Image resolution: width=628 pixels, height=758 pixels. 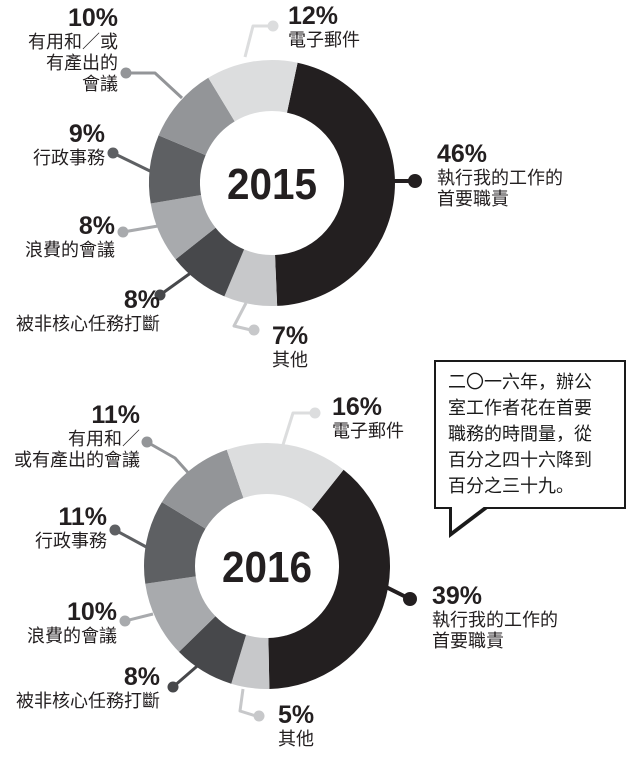 What do you see at coordinates (410, 599) in the screenshot?
I see `leader-dot-2016-primary` at bounding box center [410, 599].